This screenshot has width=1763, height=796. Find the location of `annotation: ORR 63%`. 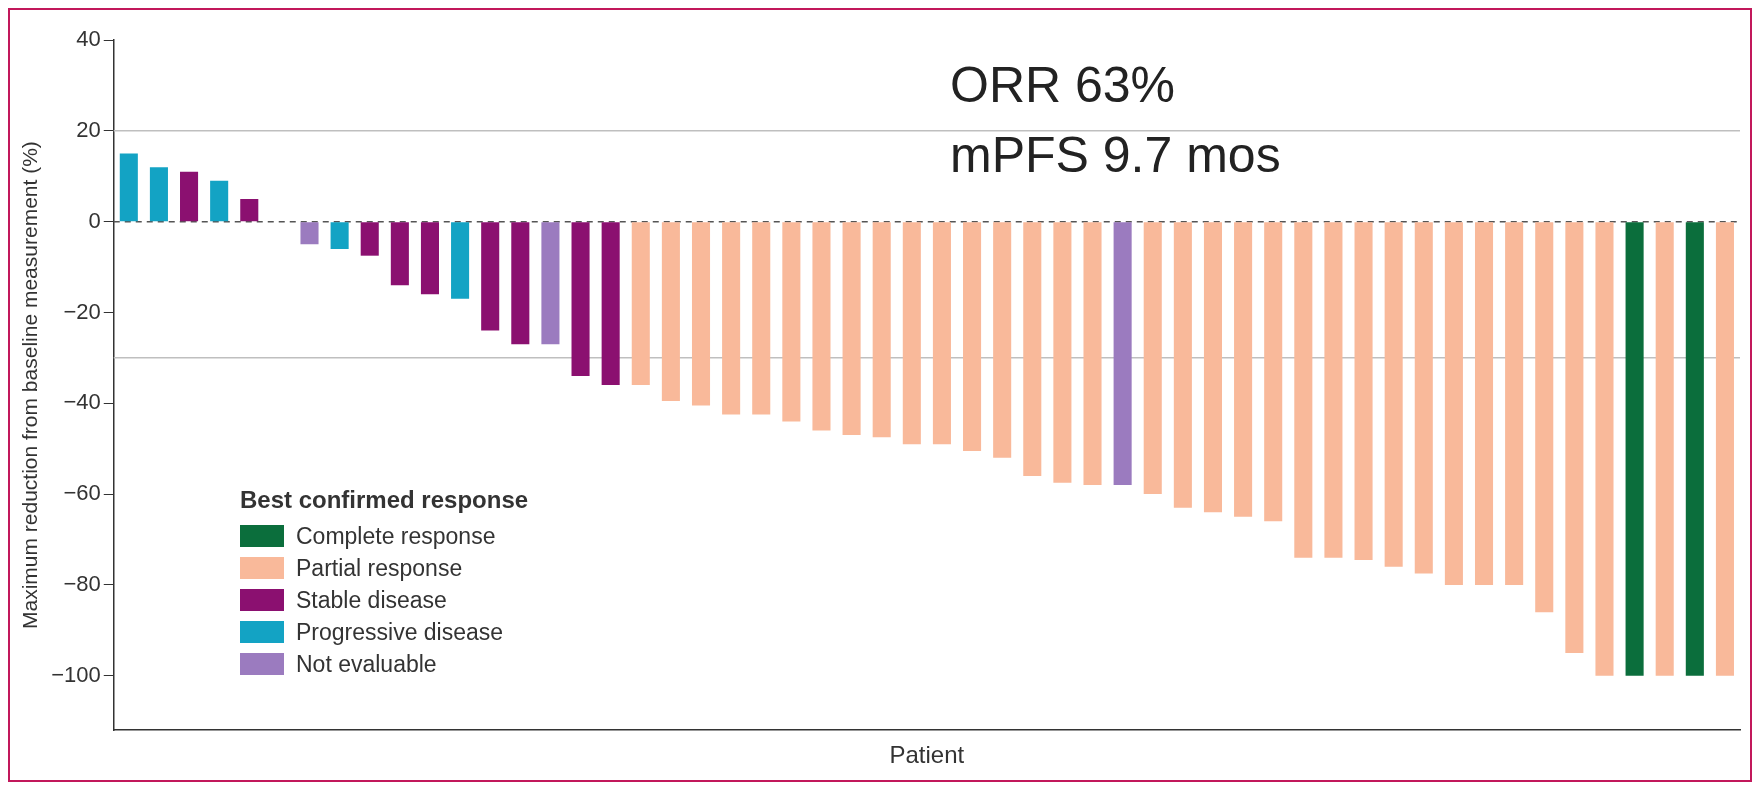

annotation: ORR 63% is located at coordinates (1063, 85).